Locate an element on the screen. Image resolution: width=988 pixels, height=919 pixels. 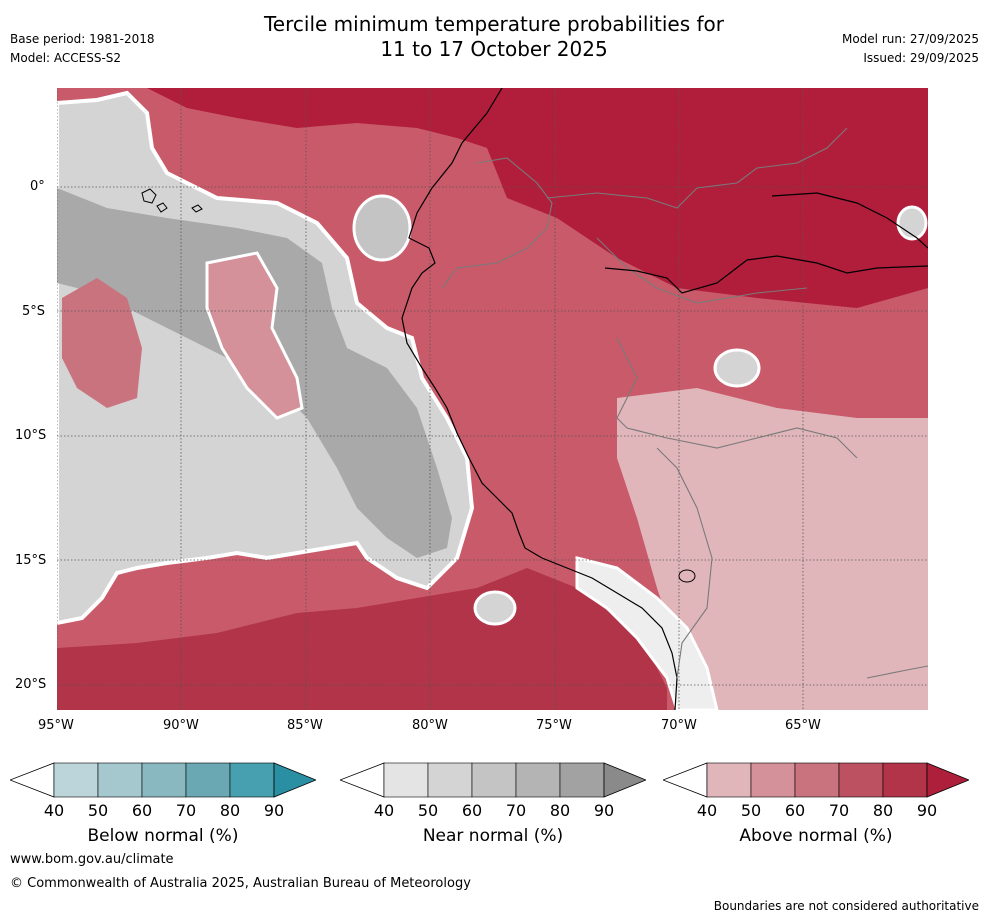
above-normal-patch-central is located at coordinates (254, 335).